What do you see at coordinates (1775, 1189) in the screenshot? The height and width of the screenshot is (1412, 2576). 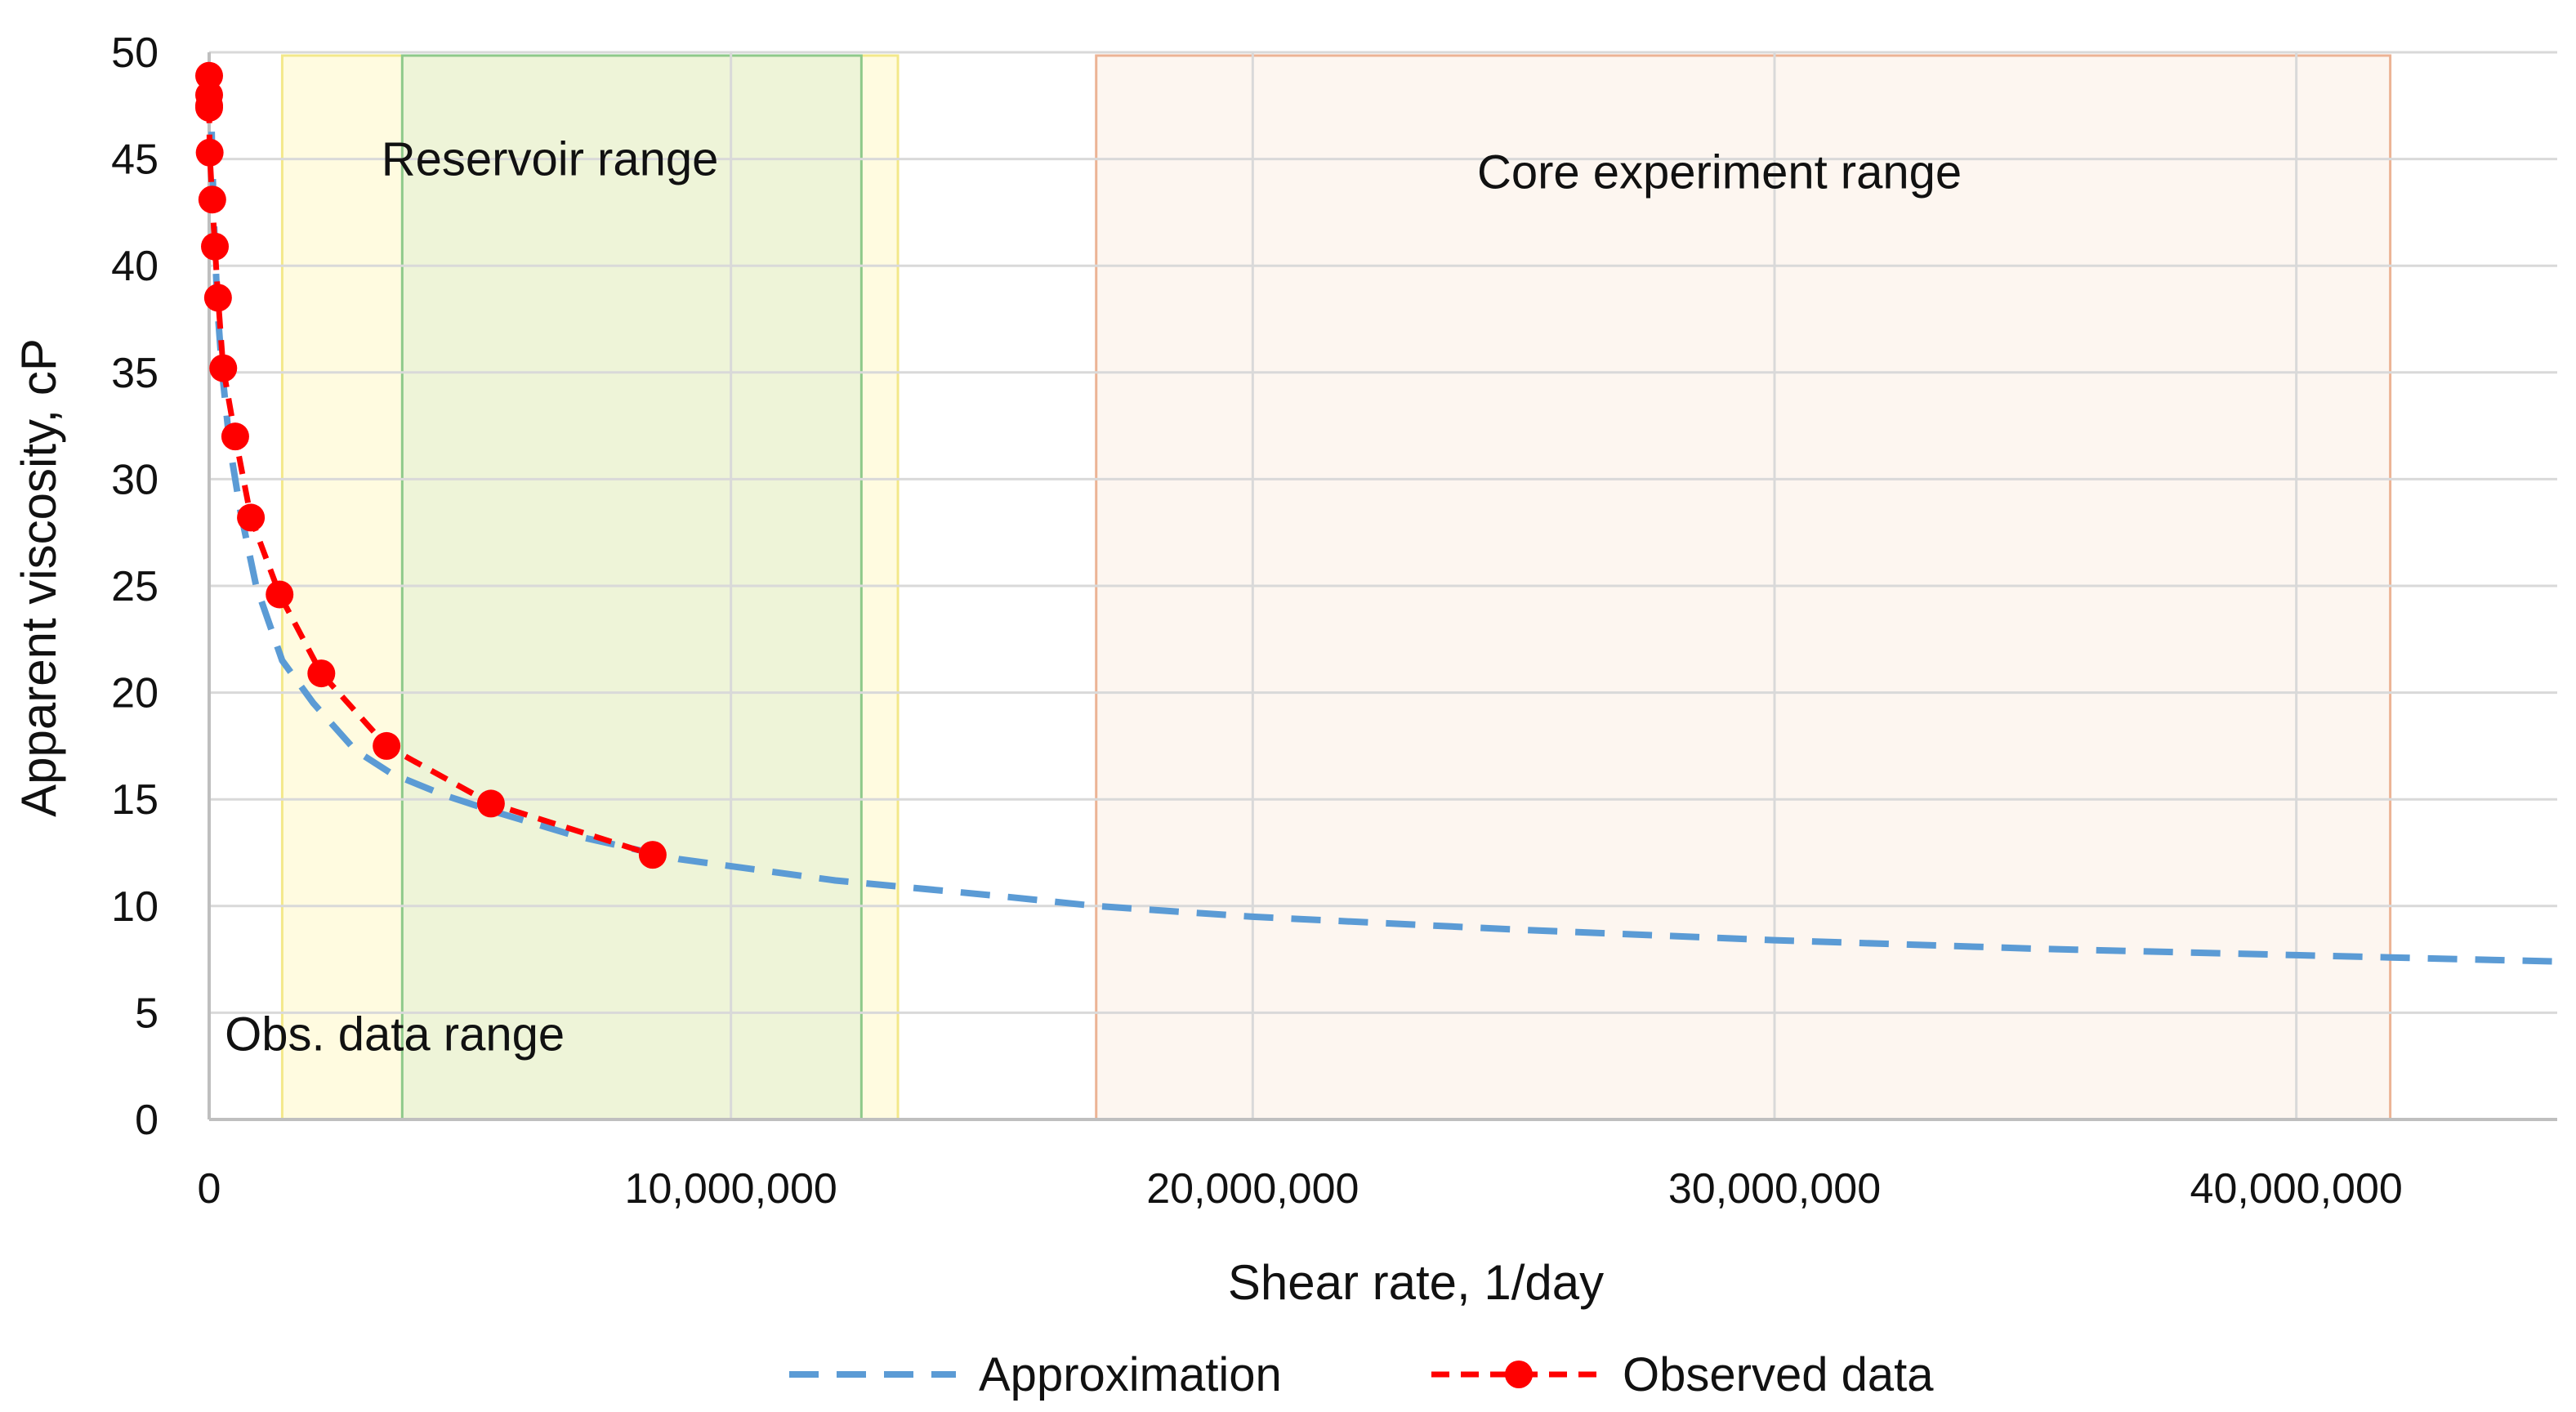 I see `x-tick-label: 30,000,000` at bounding box center [1775, 1189].